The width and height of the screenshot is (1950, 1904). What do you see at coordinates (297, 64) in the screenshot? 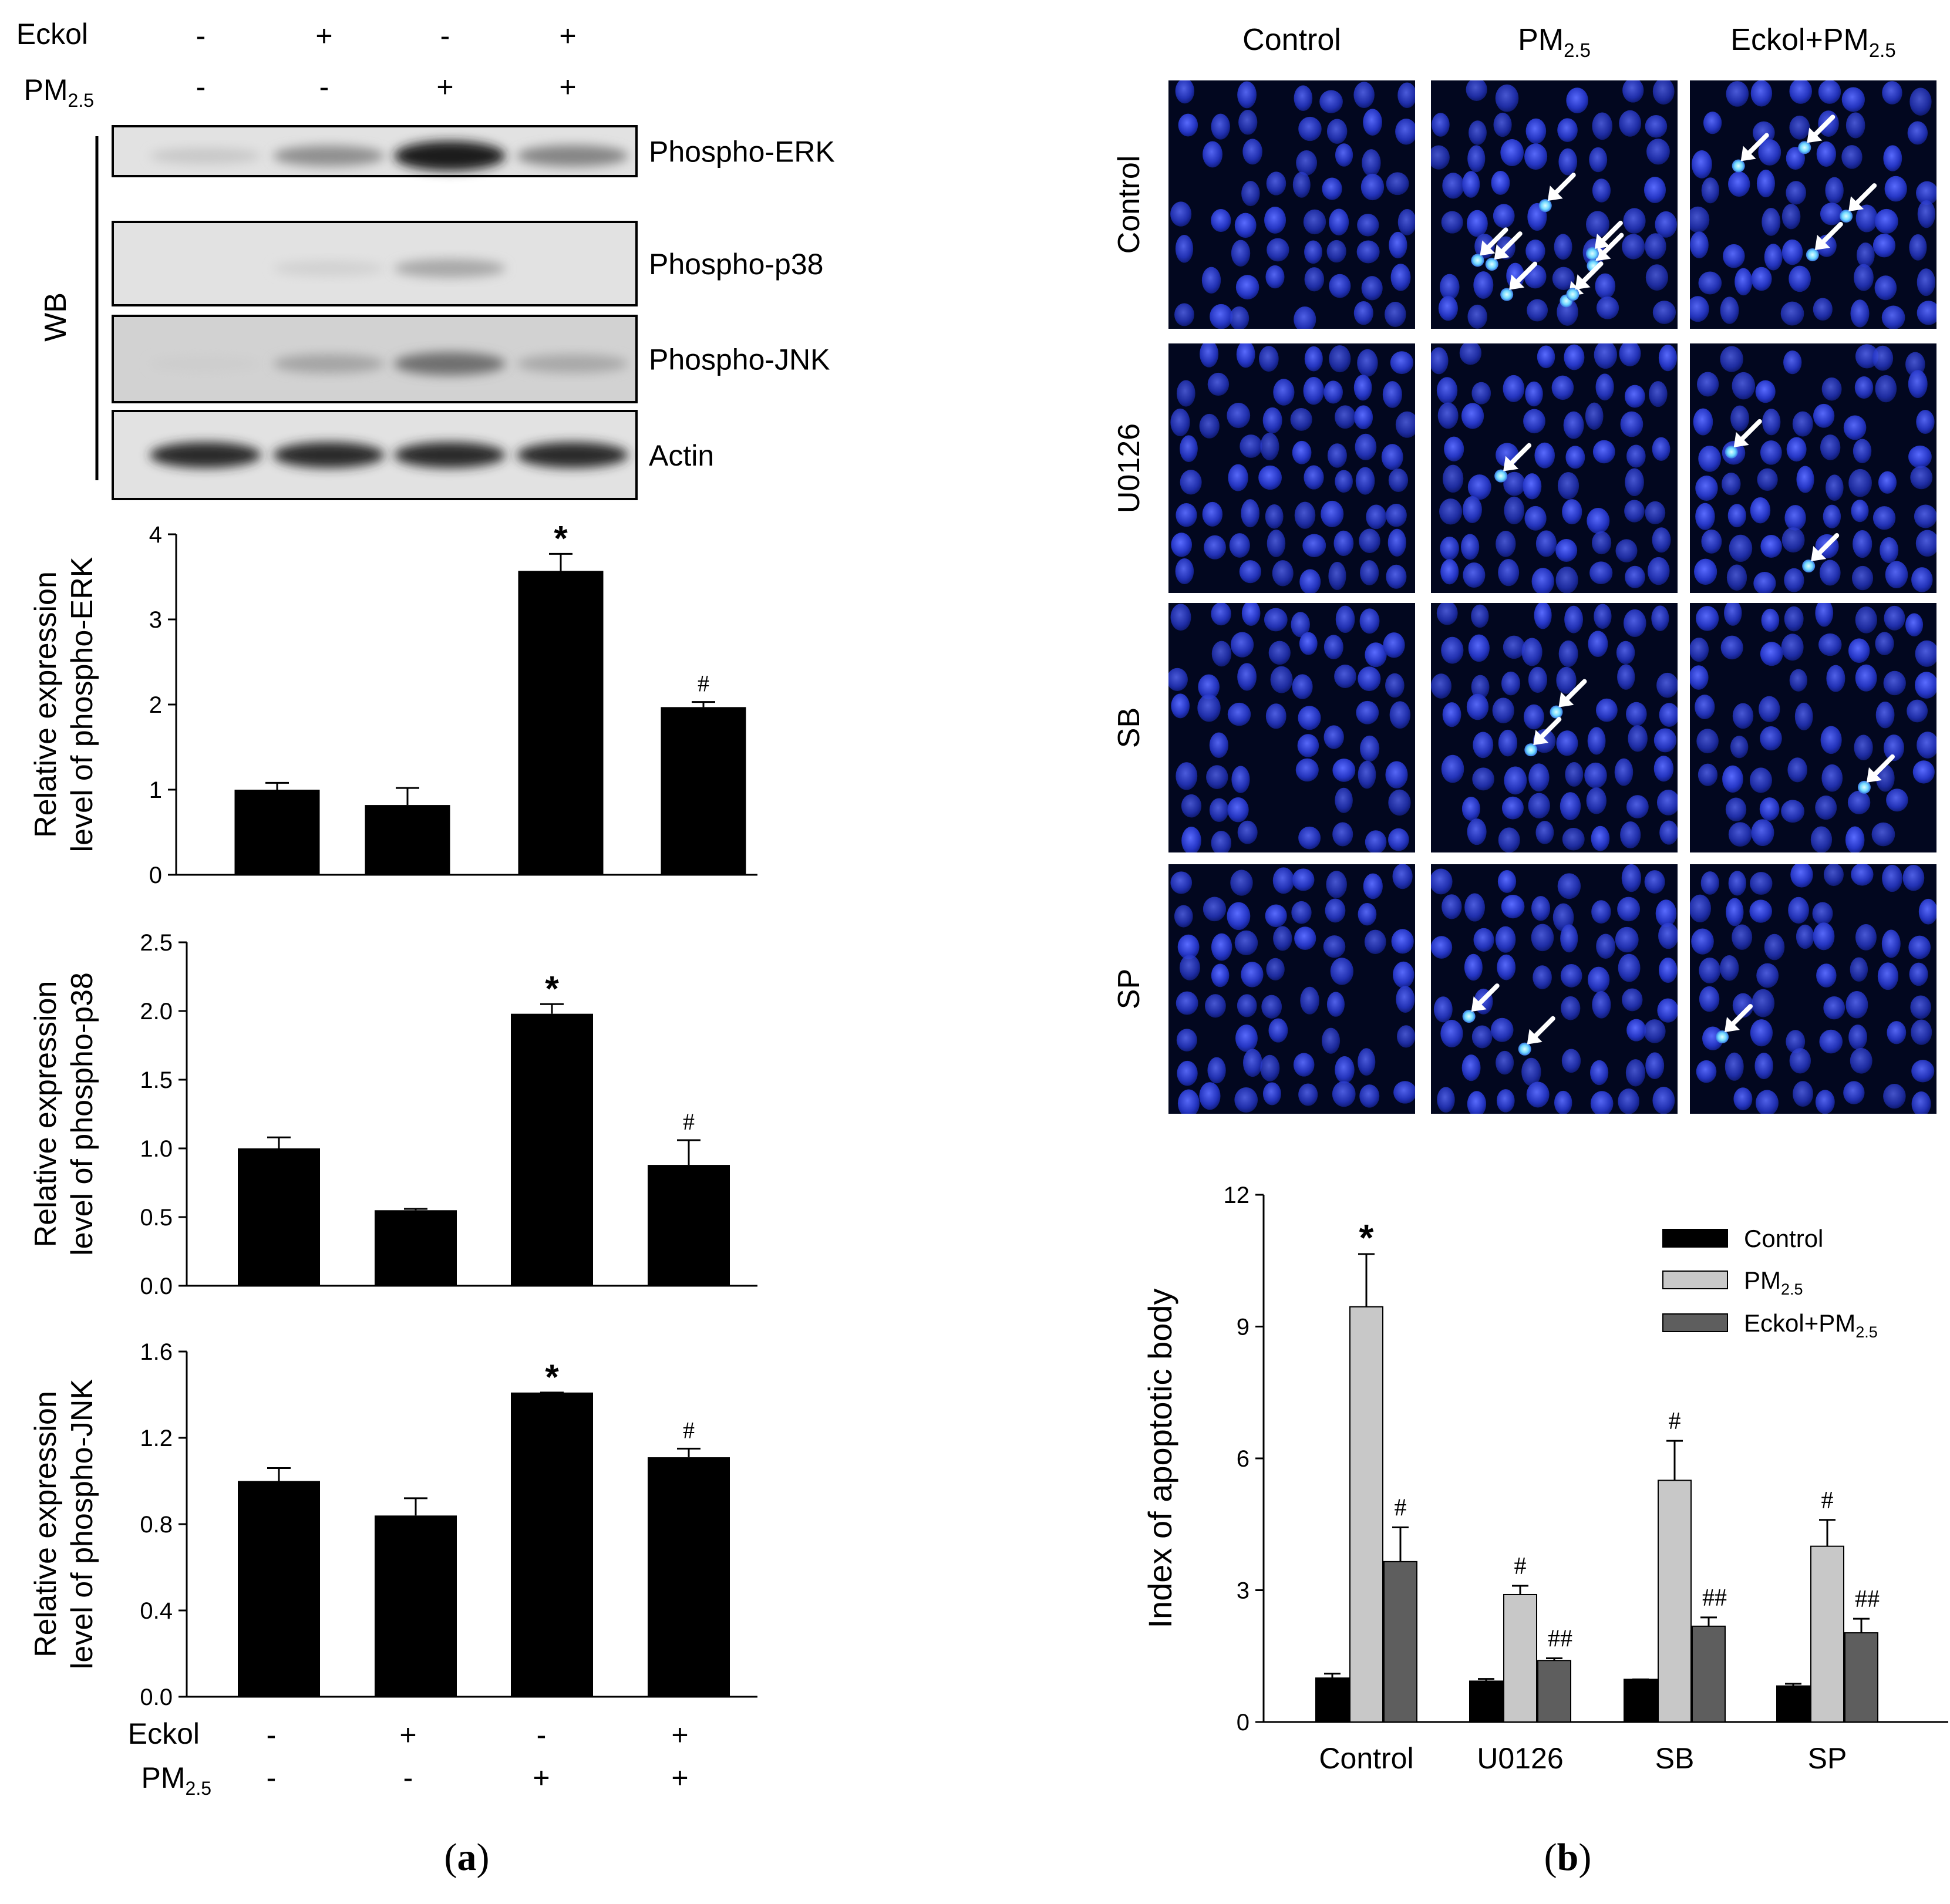
I see `treatment-header-top: Eckol PM2.5 - + - + - - + +` at bounding box center [297, 64].